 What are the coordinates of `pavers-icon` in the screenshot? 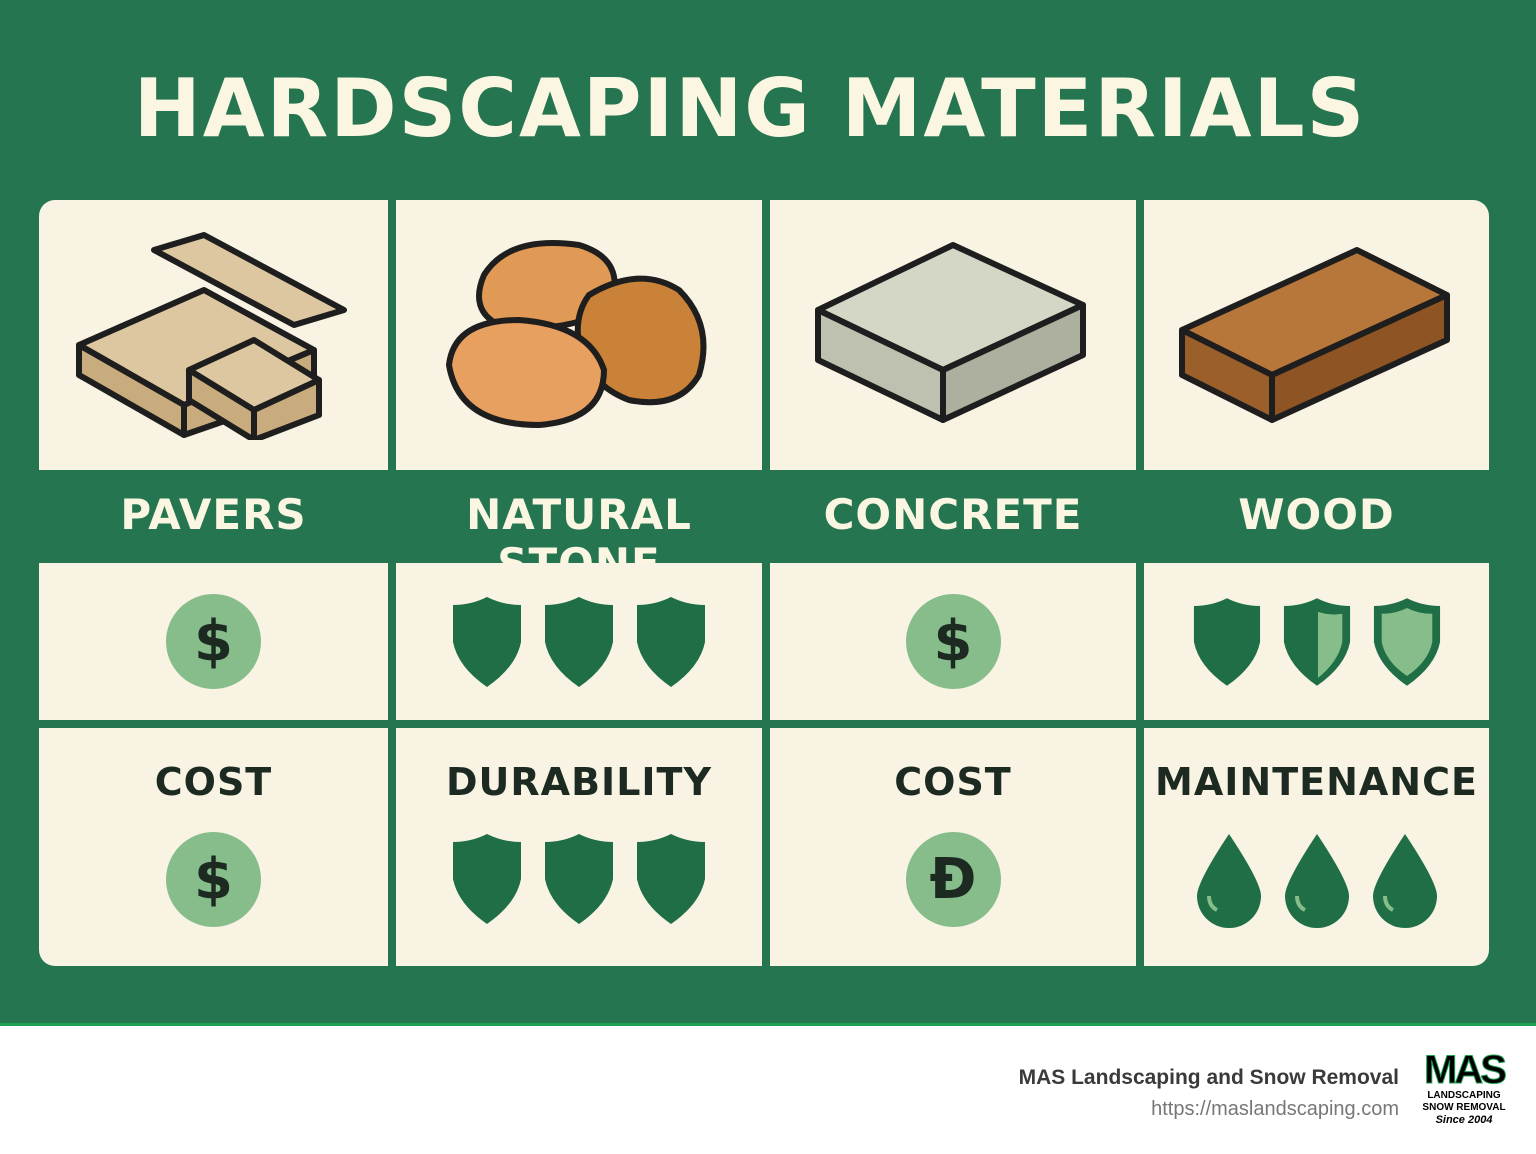 It's located at (211, 336).